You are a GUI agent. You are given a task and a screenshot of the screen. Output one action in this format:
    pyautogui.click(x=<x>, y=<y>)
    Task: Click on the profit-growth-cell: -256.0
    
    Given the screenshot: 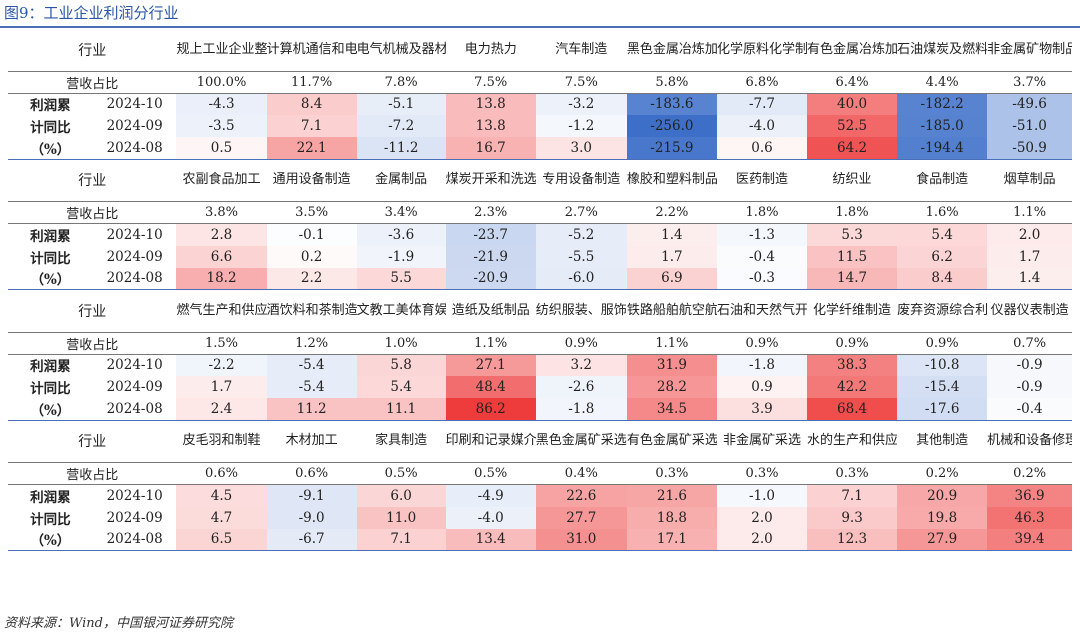 What is the action you would take?
    pyautogui.click(x=671, y=126)
    